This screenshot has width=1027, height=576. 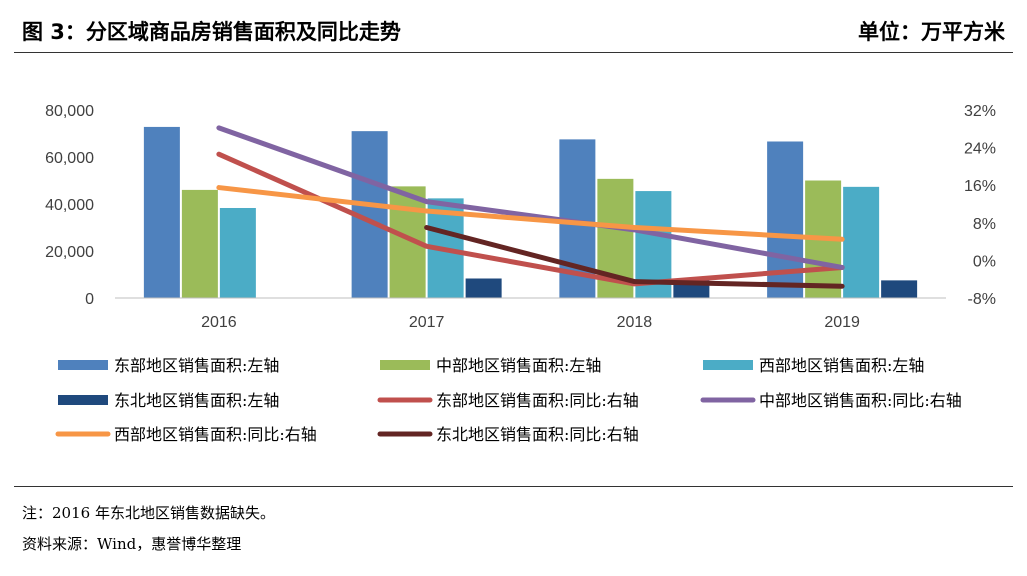 What do you see at coordinates (196, 365) in the screenshot?
I see `legend-label: 东部地区销售面积:左轴` at bounding box center [196, 365].